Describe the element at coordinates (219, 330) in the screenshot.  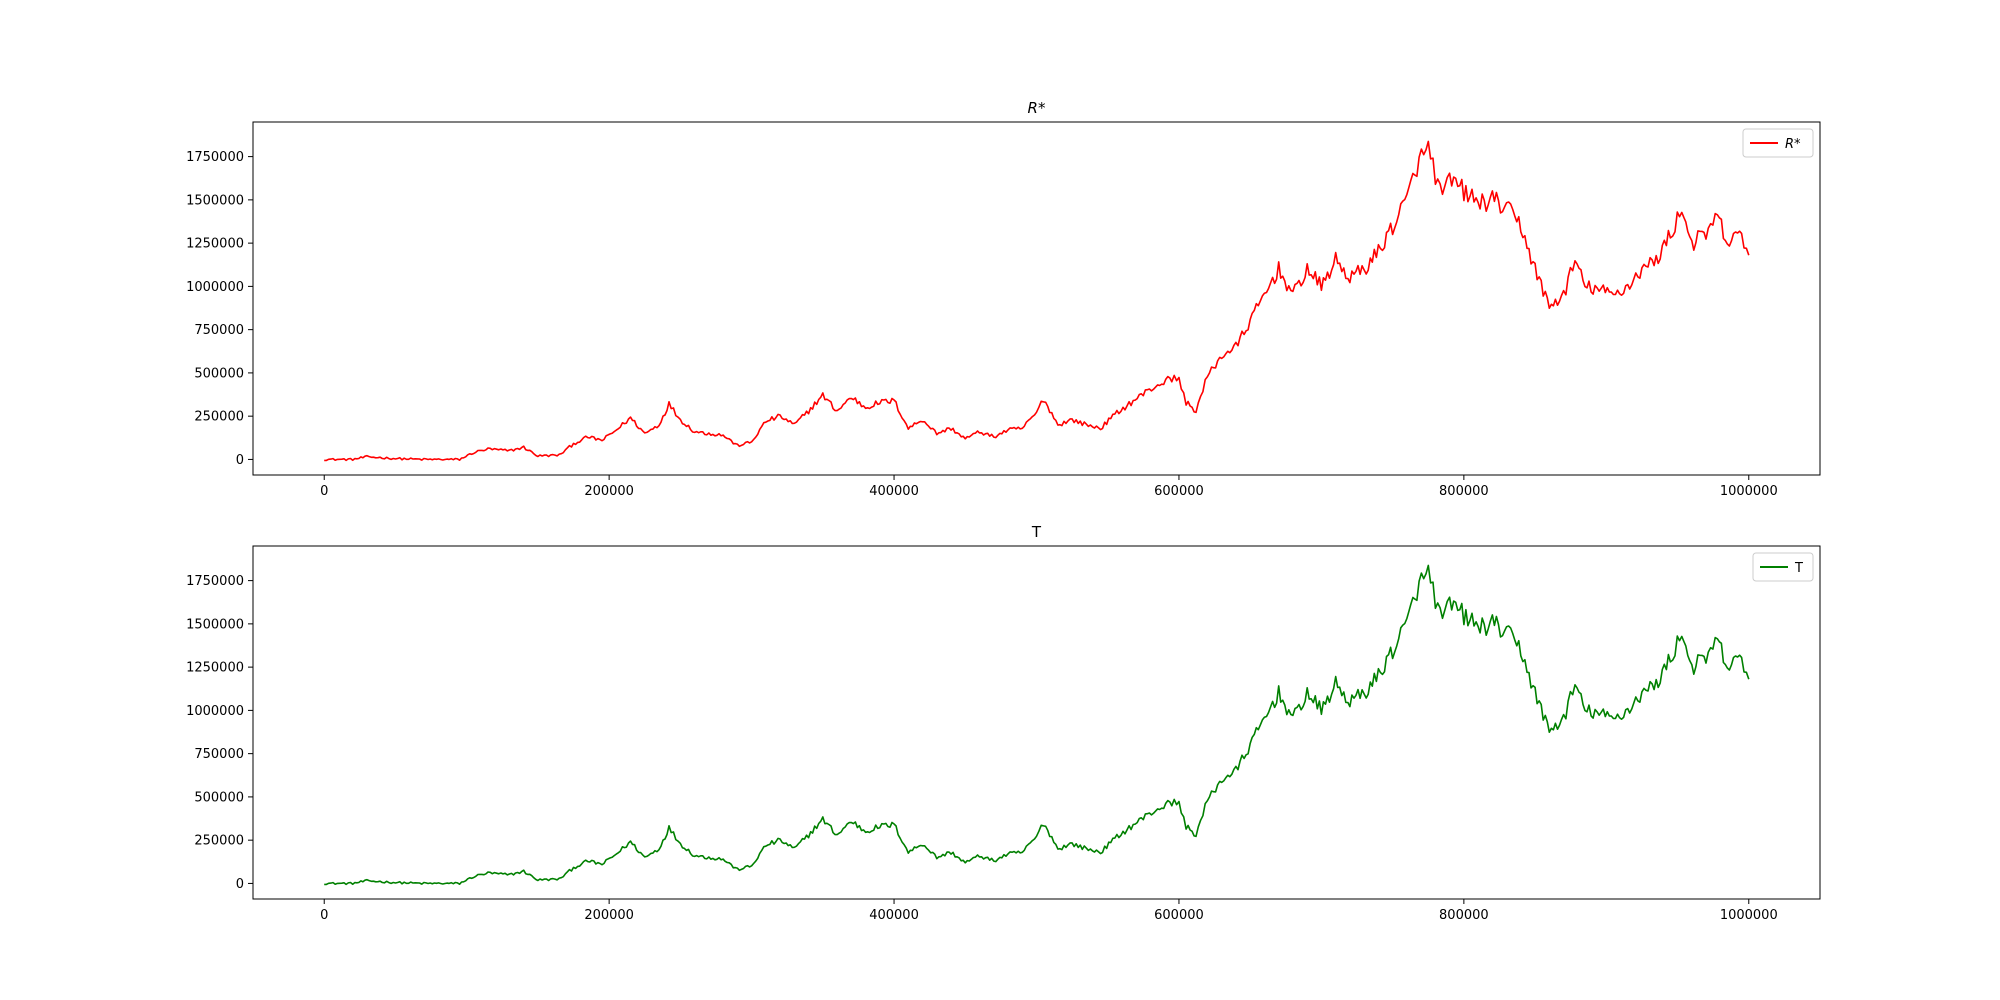
I see `y-tick-label-r-star: 750000` at that location.